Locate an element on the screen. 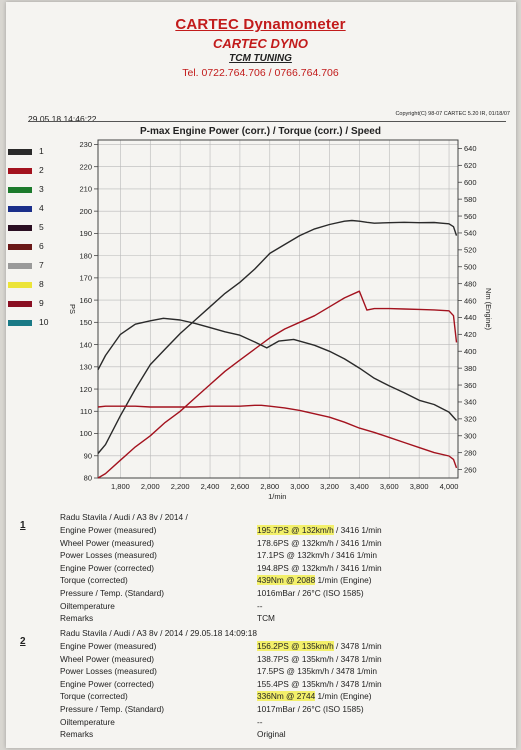  result-value: -- is located at coordinates (260, 605).